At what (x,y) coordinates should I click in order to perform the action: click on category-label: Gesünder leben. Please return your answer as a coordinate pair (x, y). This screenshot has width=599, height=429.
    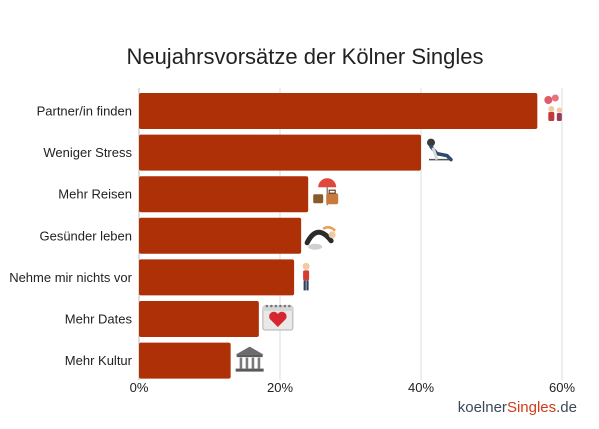
    Looking at the image, I should click on (85, 235).